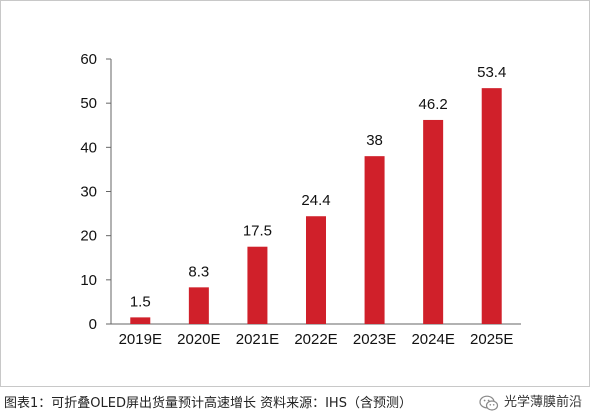  Describe the element at coordinates (315, 200) in the screenshot. I see `data-label: 24.4` at that location.